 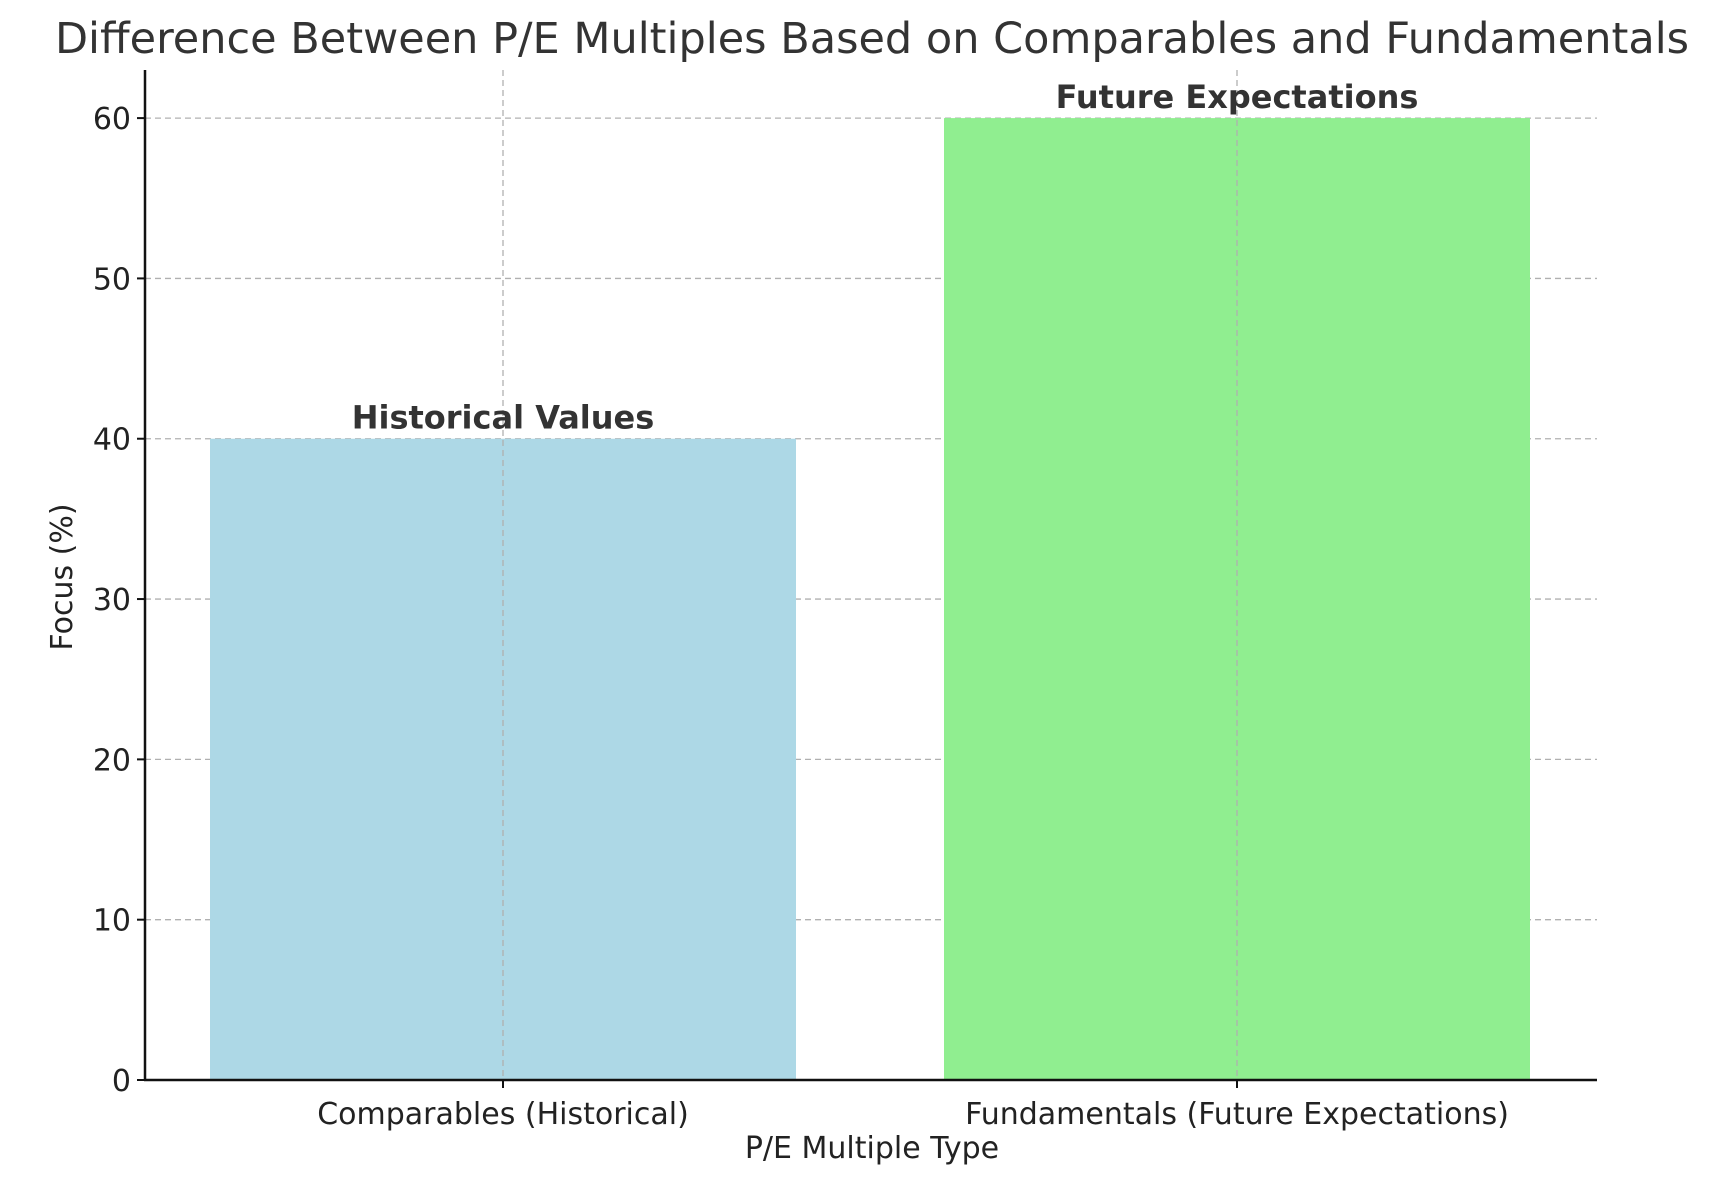 I want to click on y-tick-label: 60, so click(x=112, y=119).